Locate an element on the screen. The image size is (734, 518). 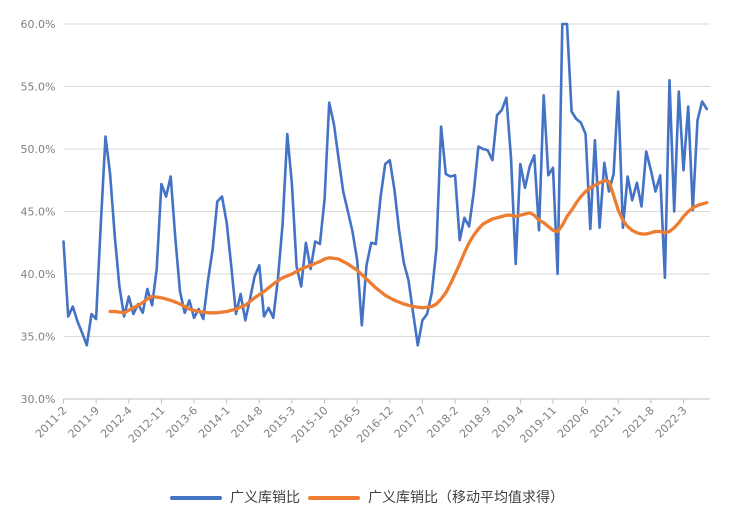
y-axis-label: 45.0% is located at coordinates (38, 212).